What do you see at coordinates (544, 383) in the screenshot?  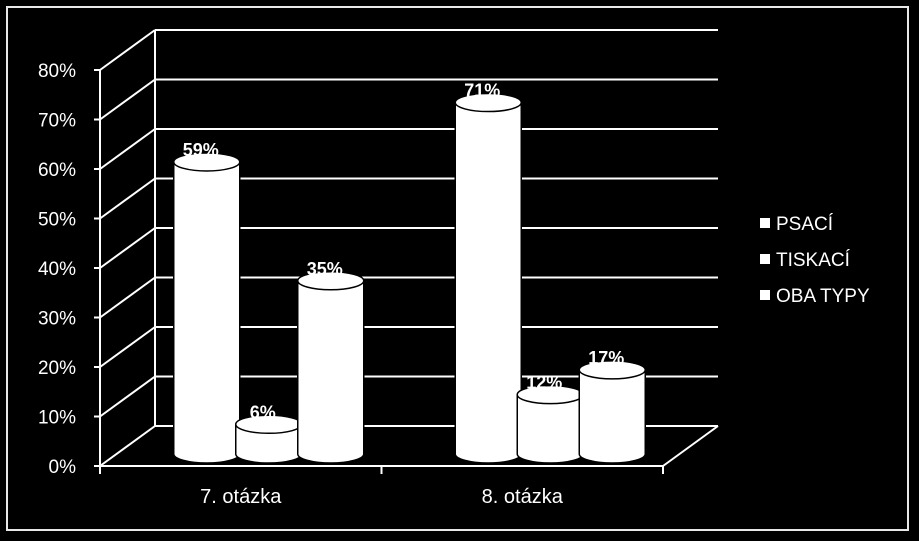 I see `data-label: 12%` at bounding box center [544, 383].